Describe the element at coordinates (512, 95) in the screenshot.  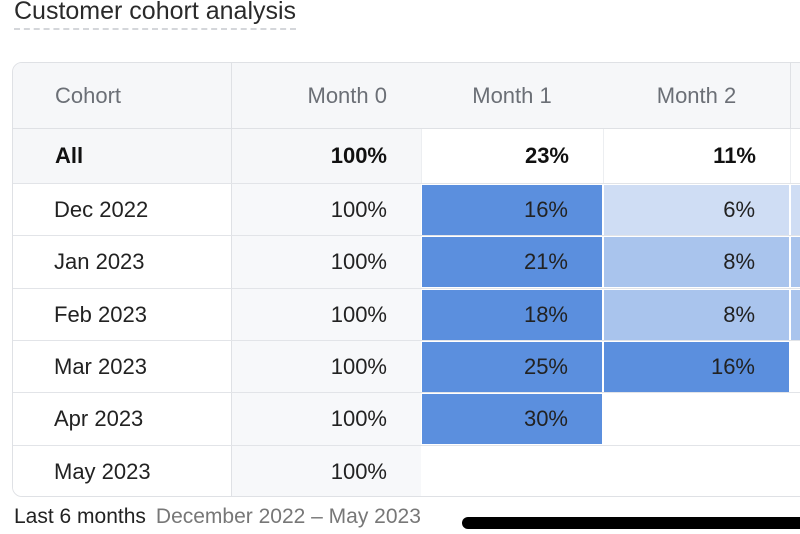
I see `column-header-month-1: Month 1` at that location.